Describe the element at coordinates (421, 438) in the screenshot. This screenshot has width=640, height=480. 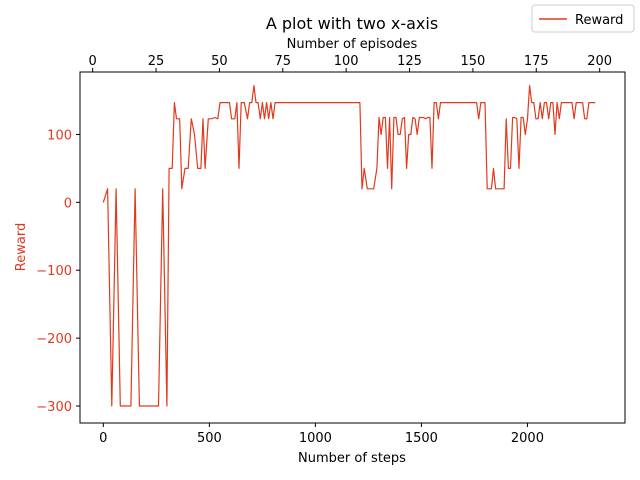
I see `x-tick-label: 1500` at that location.